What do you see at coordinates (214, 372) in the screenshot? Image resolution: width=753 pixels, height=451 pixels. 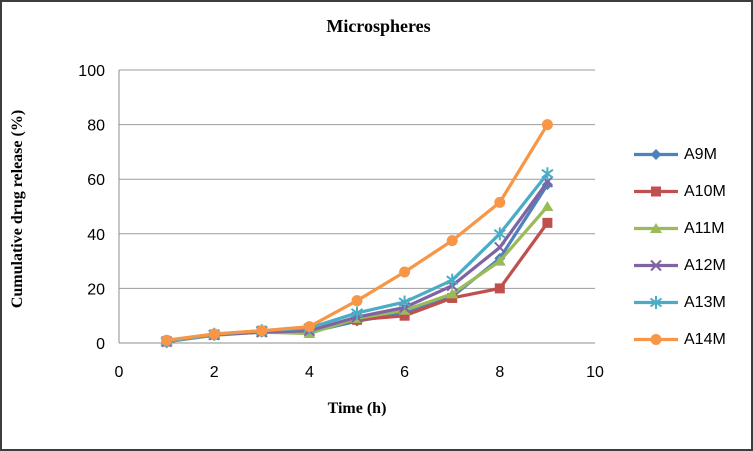 I see `x-tick-label: 2` at bounding box center [214, 372].